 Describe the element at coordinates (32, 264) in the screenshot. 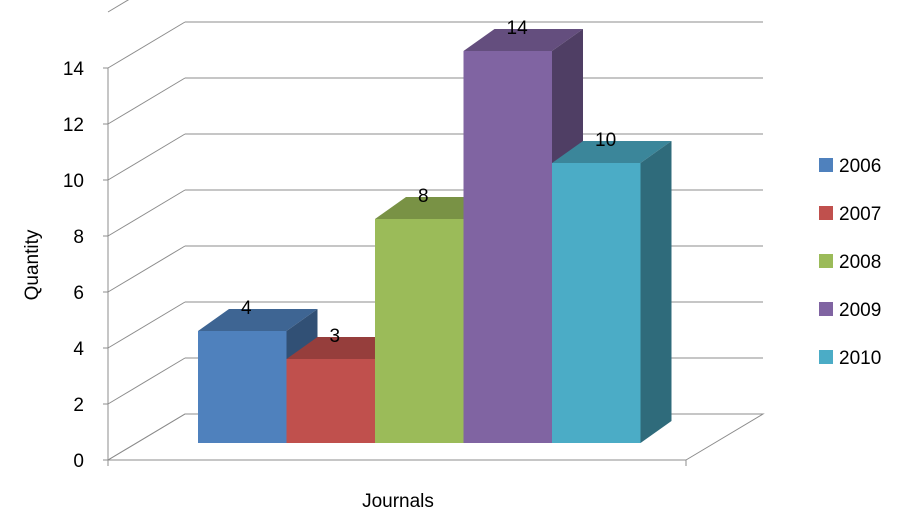

I see `y-axis-title: Quantity` at that location.